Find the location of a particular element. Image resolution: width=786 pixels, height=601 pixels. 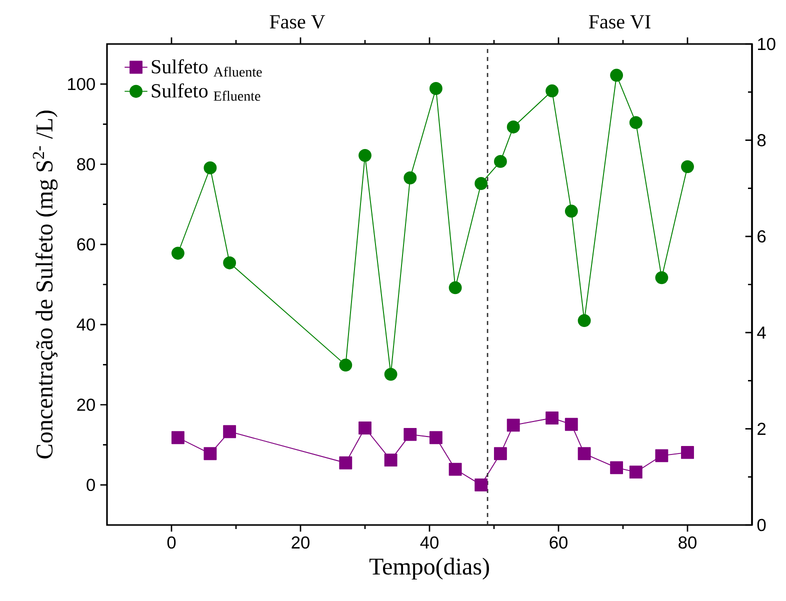

text: Fase V is located at coordinates (298, 22).